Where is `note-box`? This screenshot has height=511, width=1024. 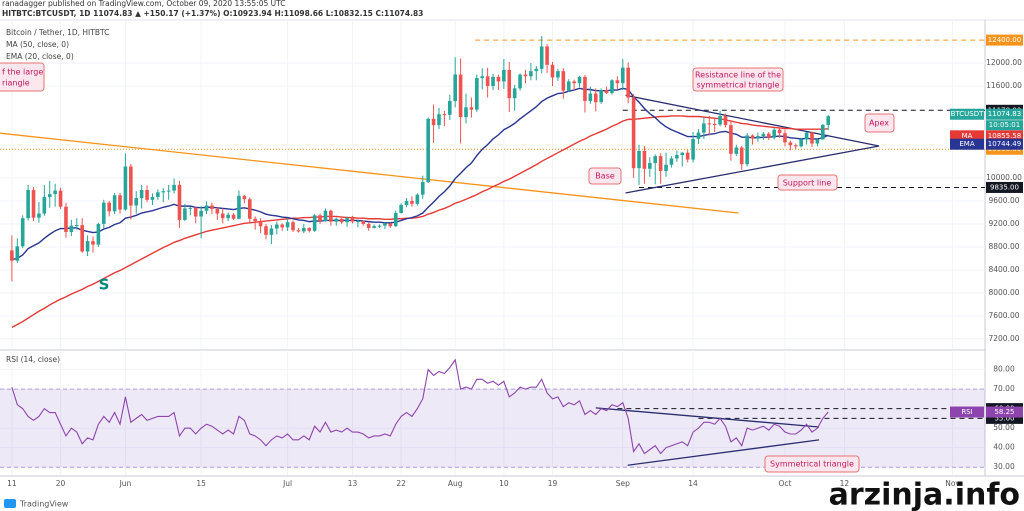
note-box is located at coordinates (22, 77).